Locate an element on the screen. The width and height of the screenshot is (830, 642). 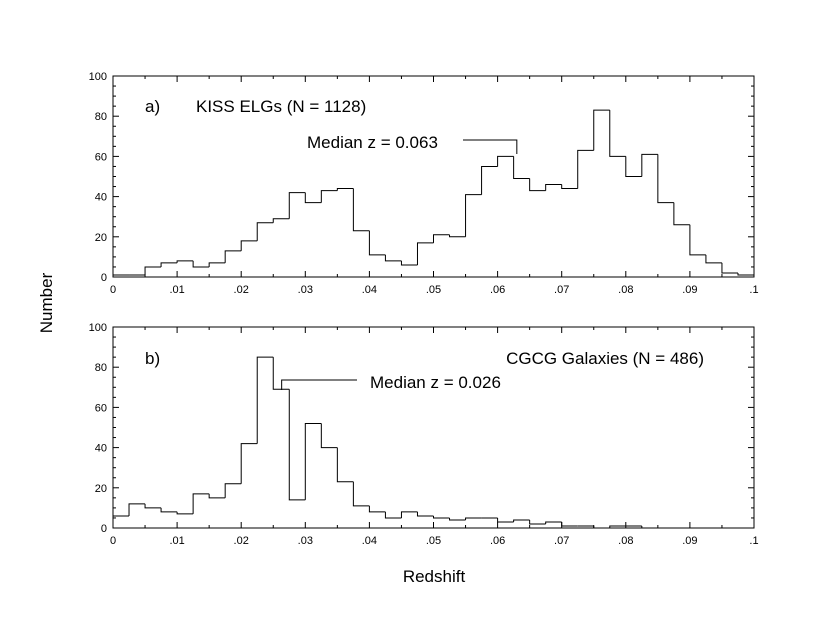
panel-b-xtick-label: .07 is located at coordinates (561, 541).